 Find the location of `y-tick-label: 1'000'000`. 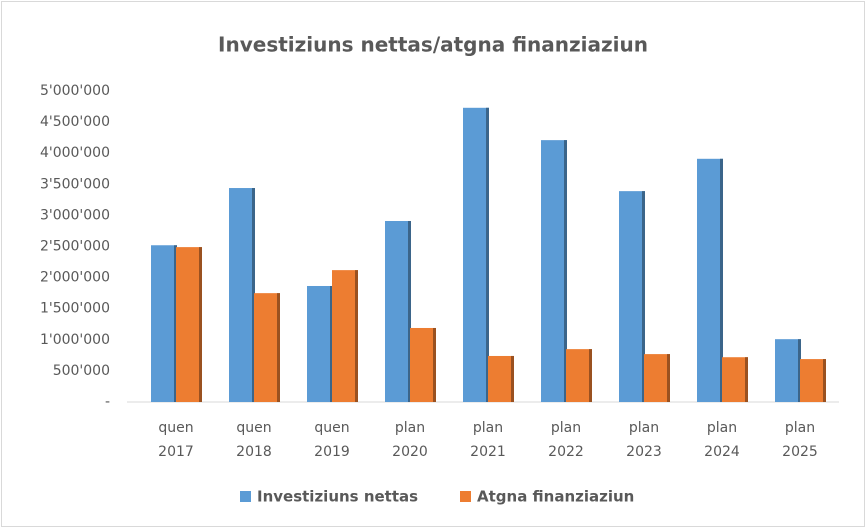

y-tick-label: 1'000'000 is located at coordinates (75, 340).